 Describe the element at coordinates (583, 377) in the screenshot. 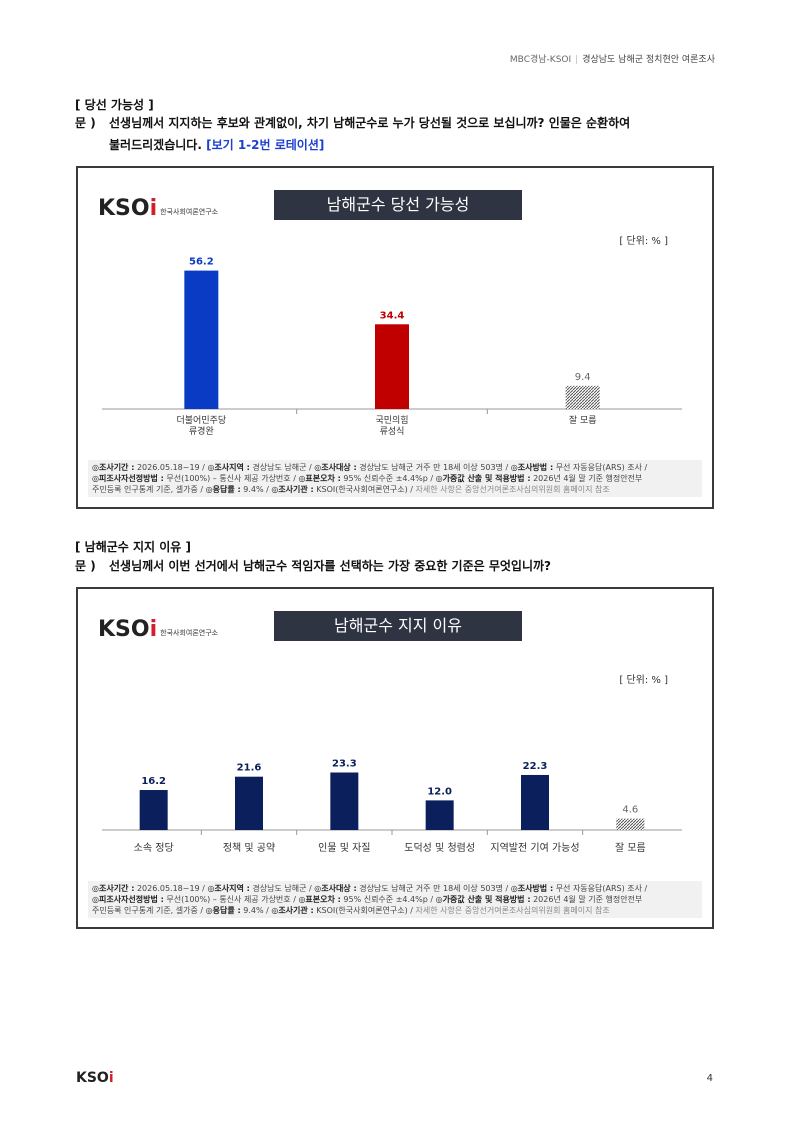

I see `data-label: 9.4` at that location.